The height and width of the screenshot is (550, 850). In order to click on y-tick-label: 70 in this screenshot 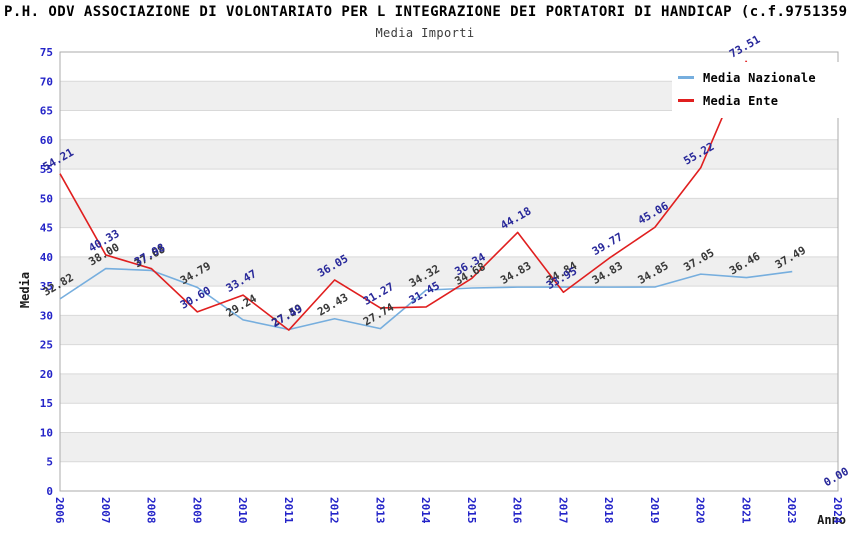, I will do `click(46, 81)`.